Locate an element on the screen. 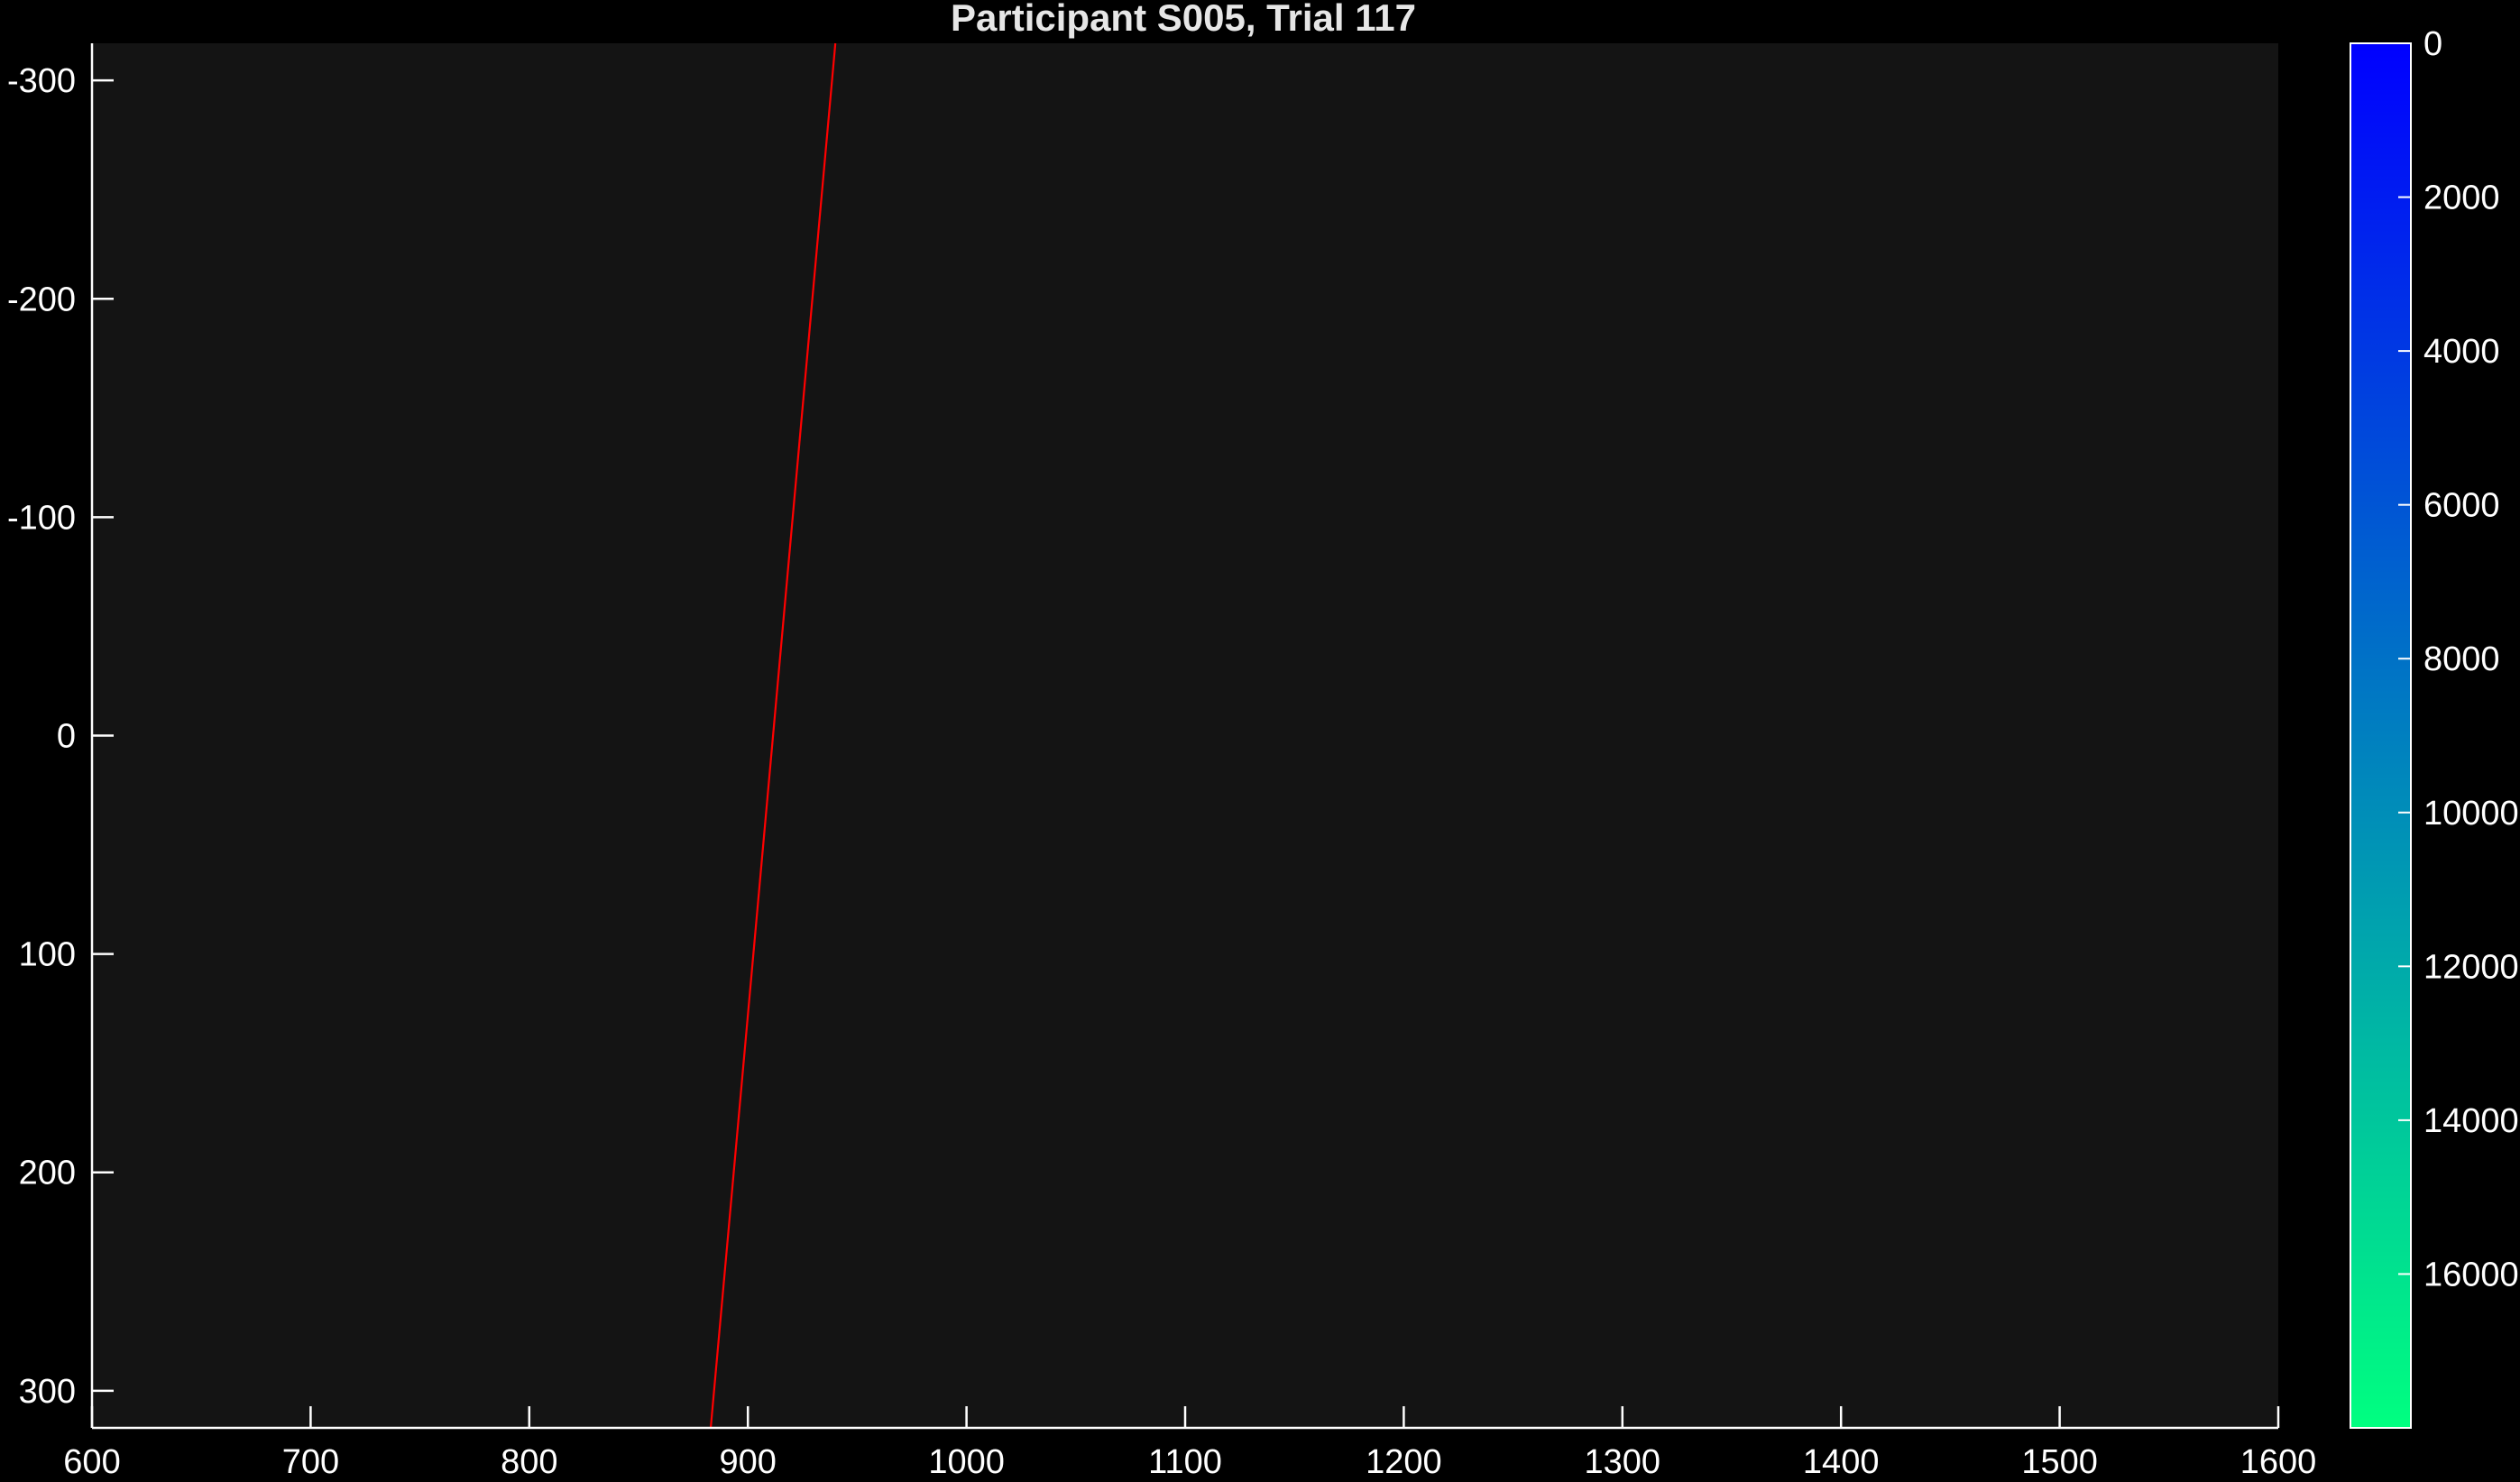 This screenshot has height=1482, width=2520. colorbar-tick-label: 0 is located at coordinates (2433, 44).